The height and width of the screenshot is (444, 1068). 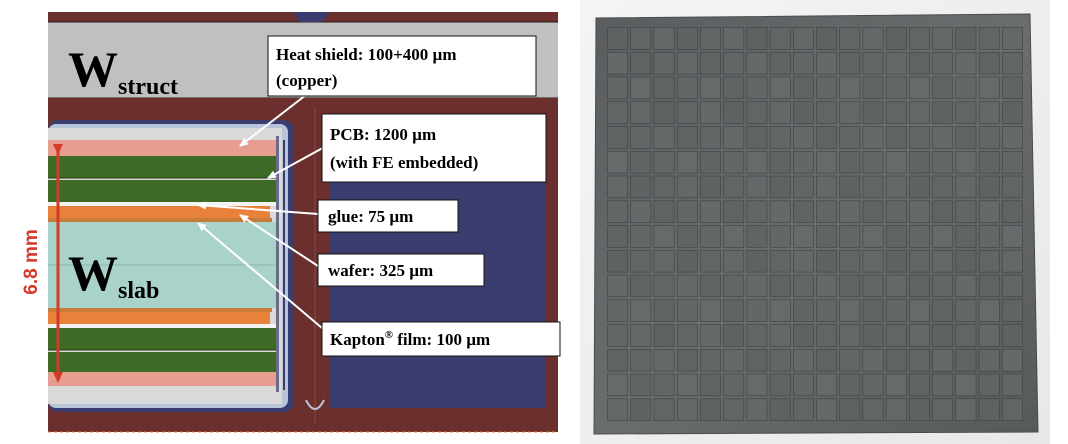 I want to click on arrow-pcb, so click(x=299, y=161).